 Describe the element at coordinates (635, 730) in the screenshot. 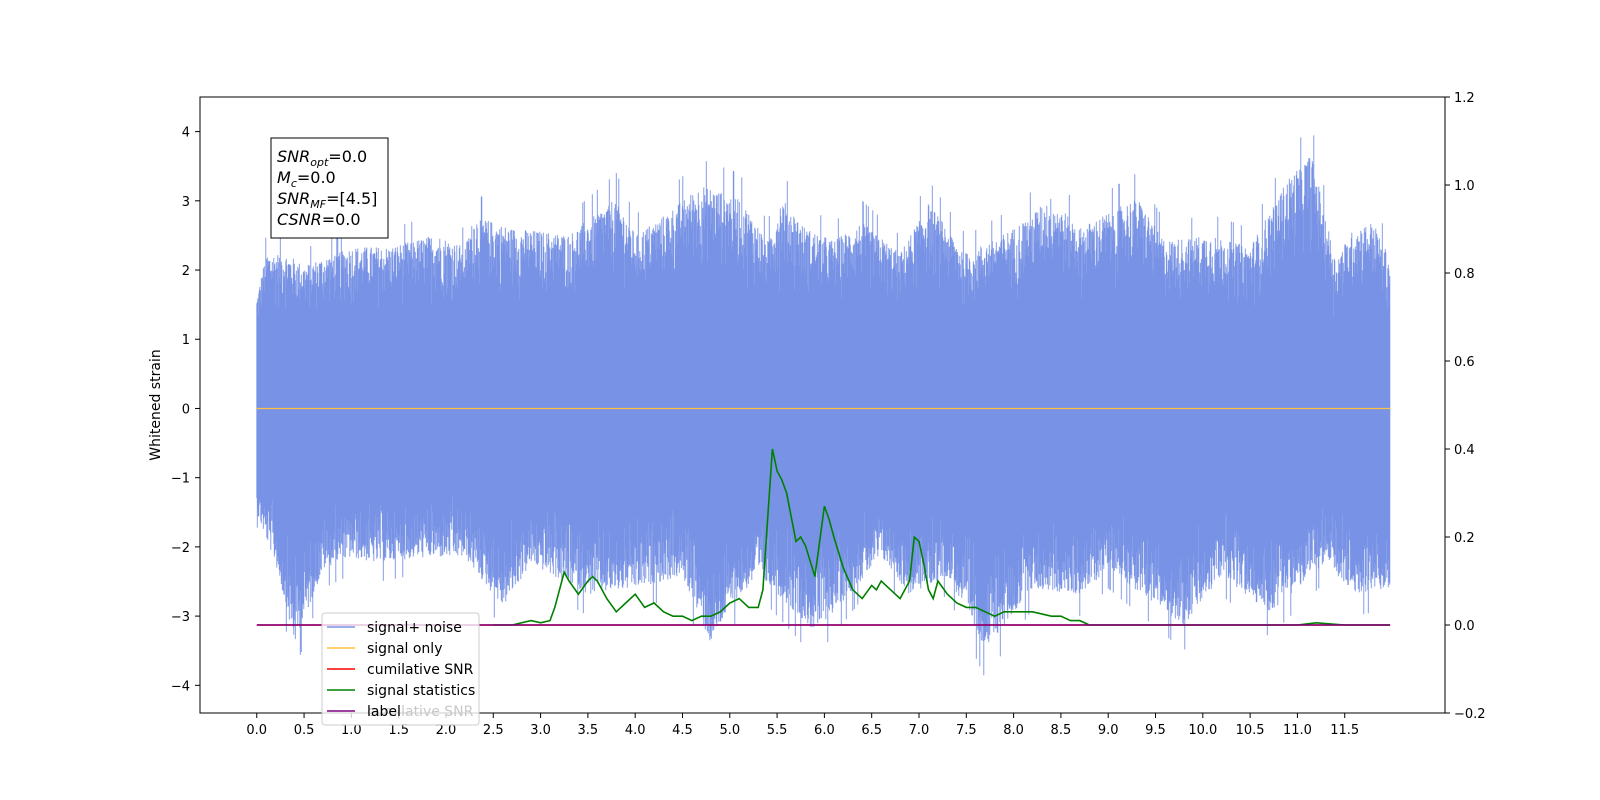

I see `x-tick-label: 4.0` at that location.